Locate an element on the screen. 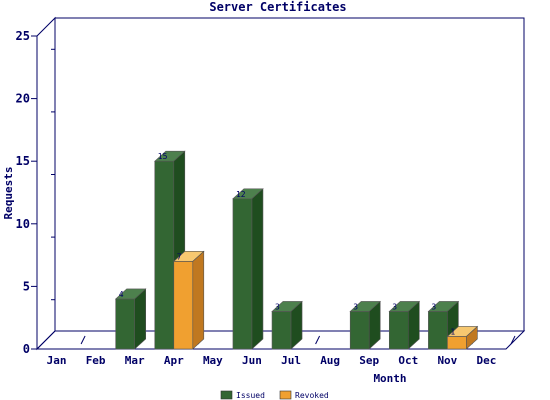  y-axis-ticks: 0 5 10 15 20 25 is located at coordinates (35, 192).